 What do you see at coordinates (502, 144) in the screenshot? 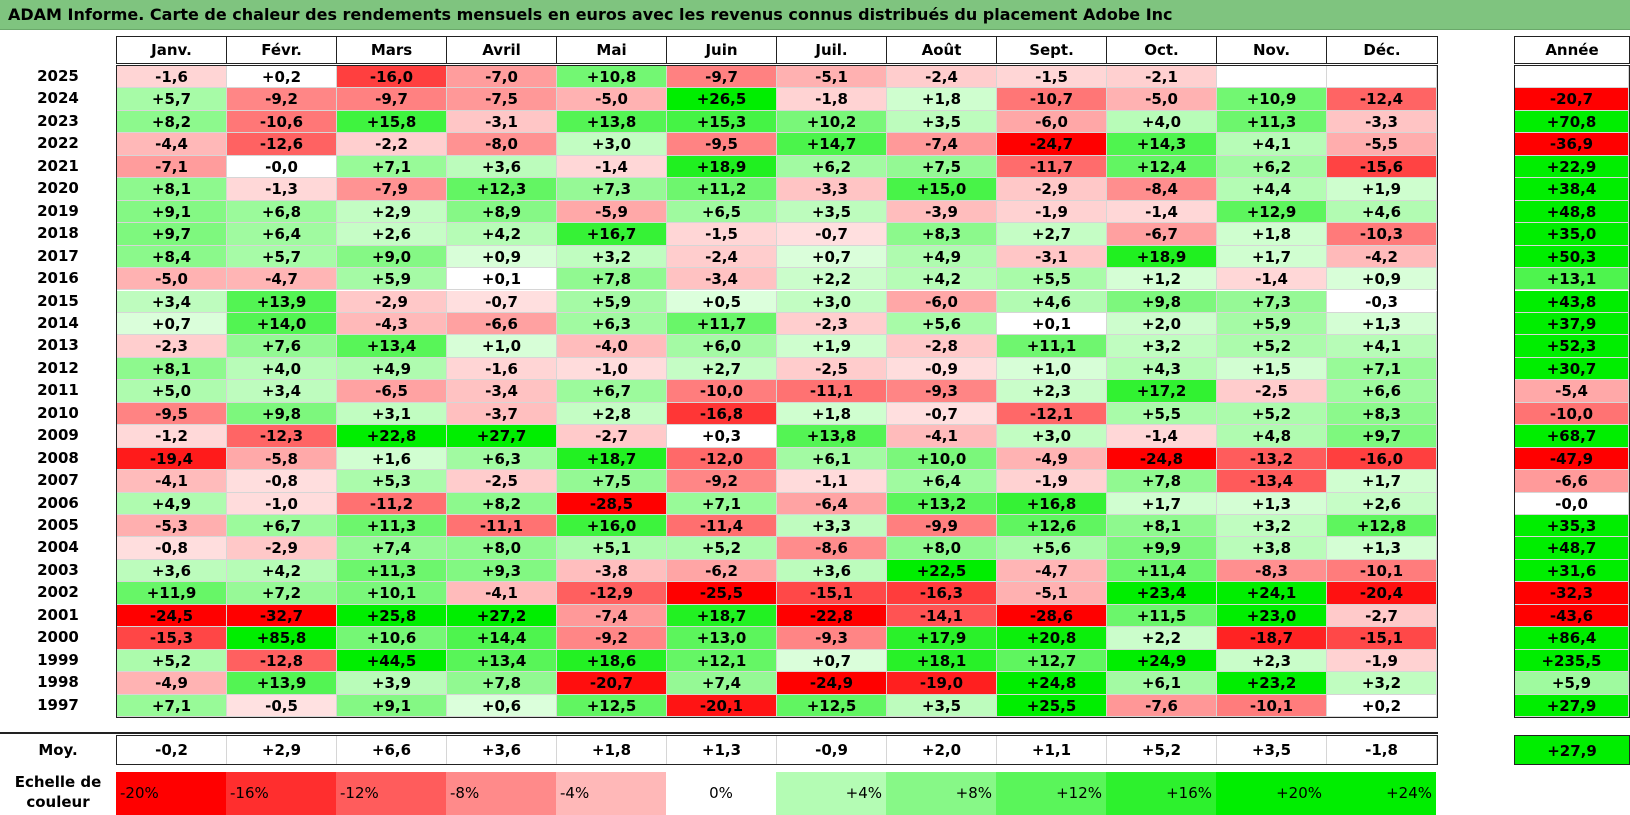
I see `heatmap-cell: -8,0` at bounding box center [502, 144].